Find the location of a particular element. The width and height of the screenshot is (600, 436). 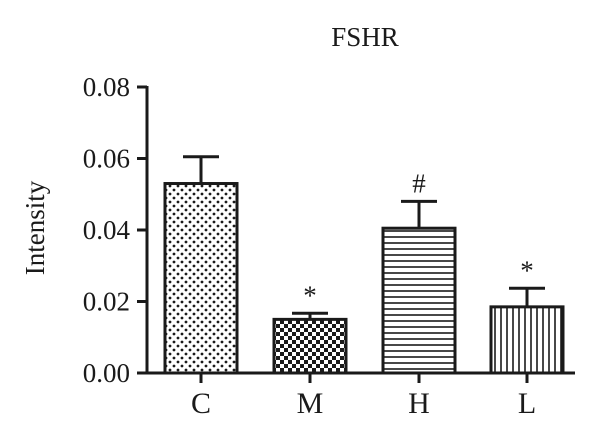

bar-l is located at coordinates (527, 340).